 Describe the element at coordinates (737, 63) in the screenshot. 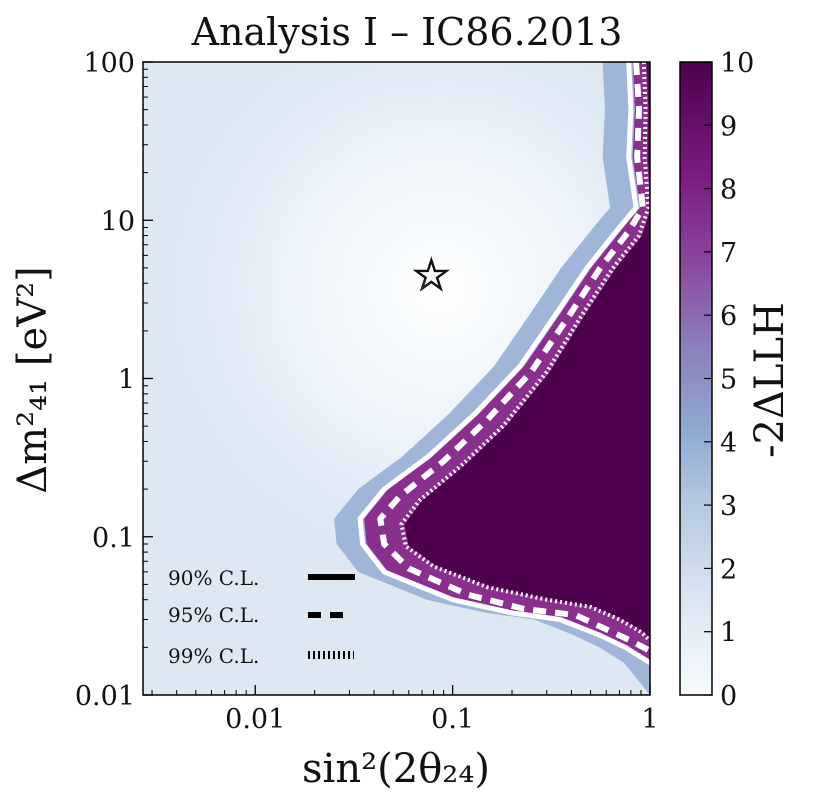

I see `colorbar-tick-label: 10` at that location.